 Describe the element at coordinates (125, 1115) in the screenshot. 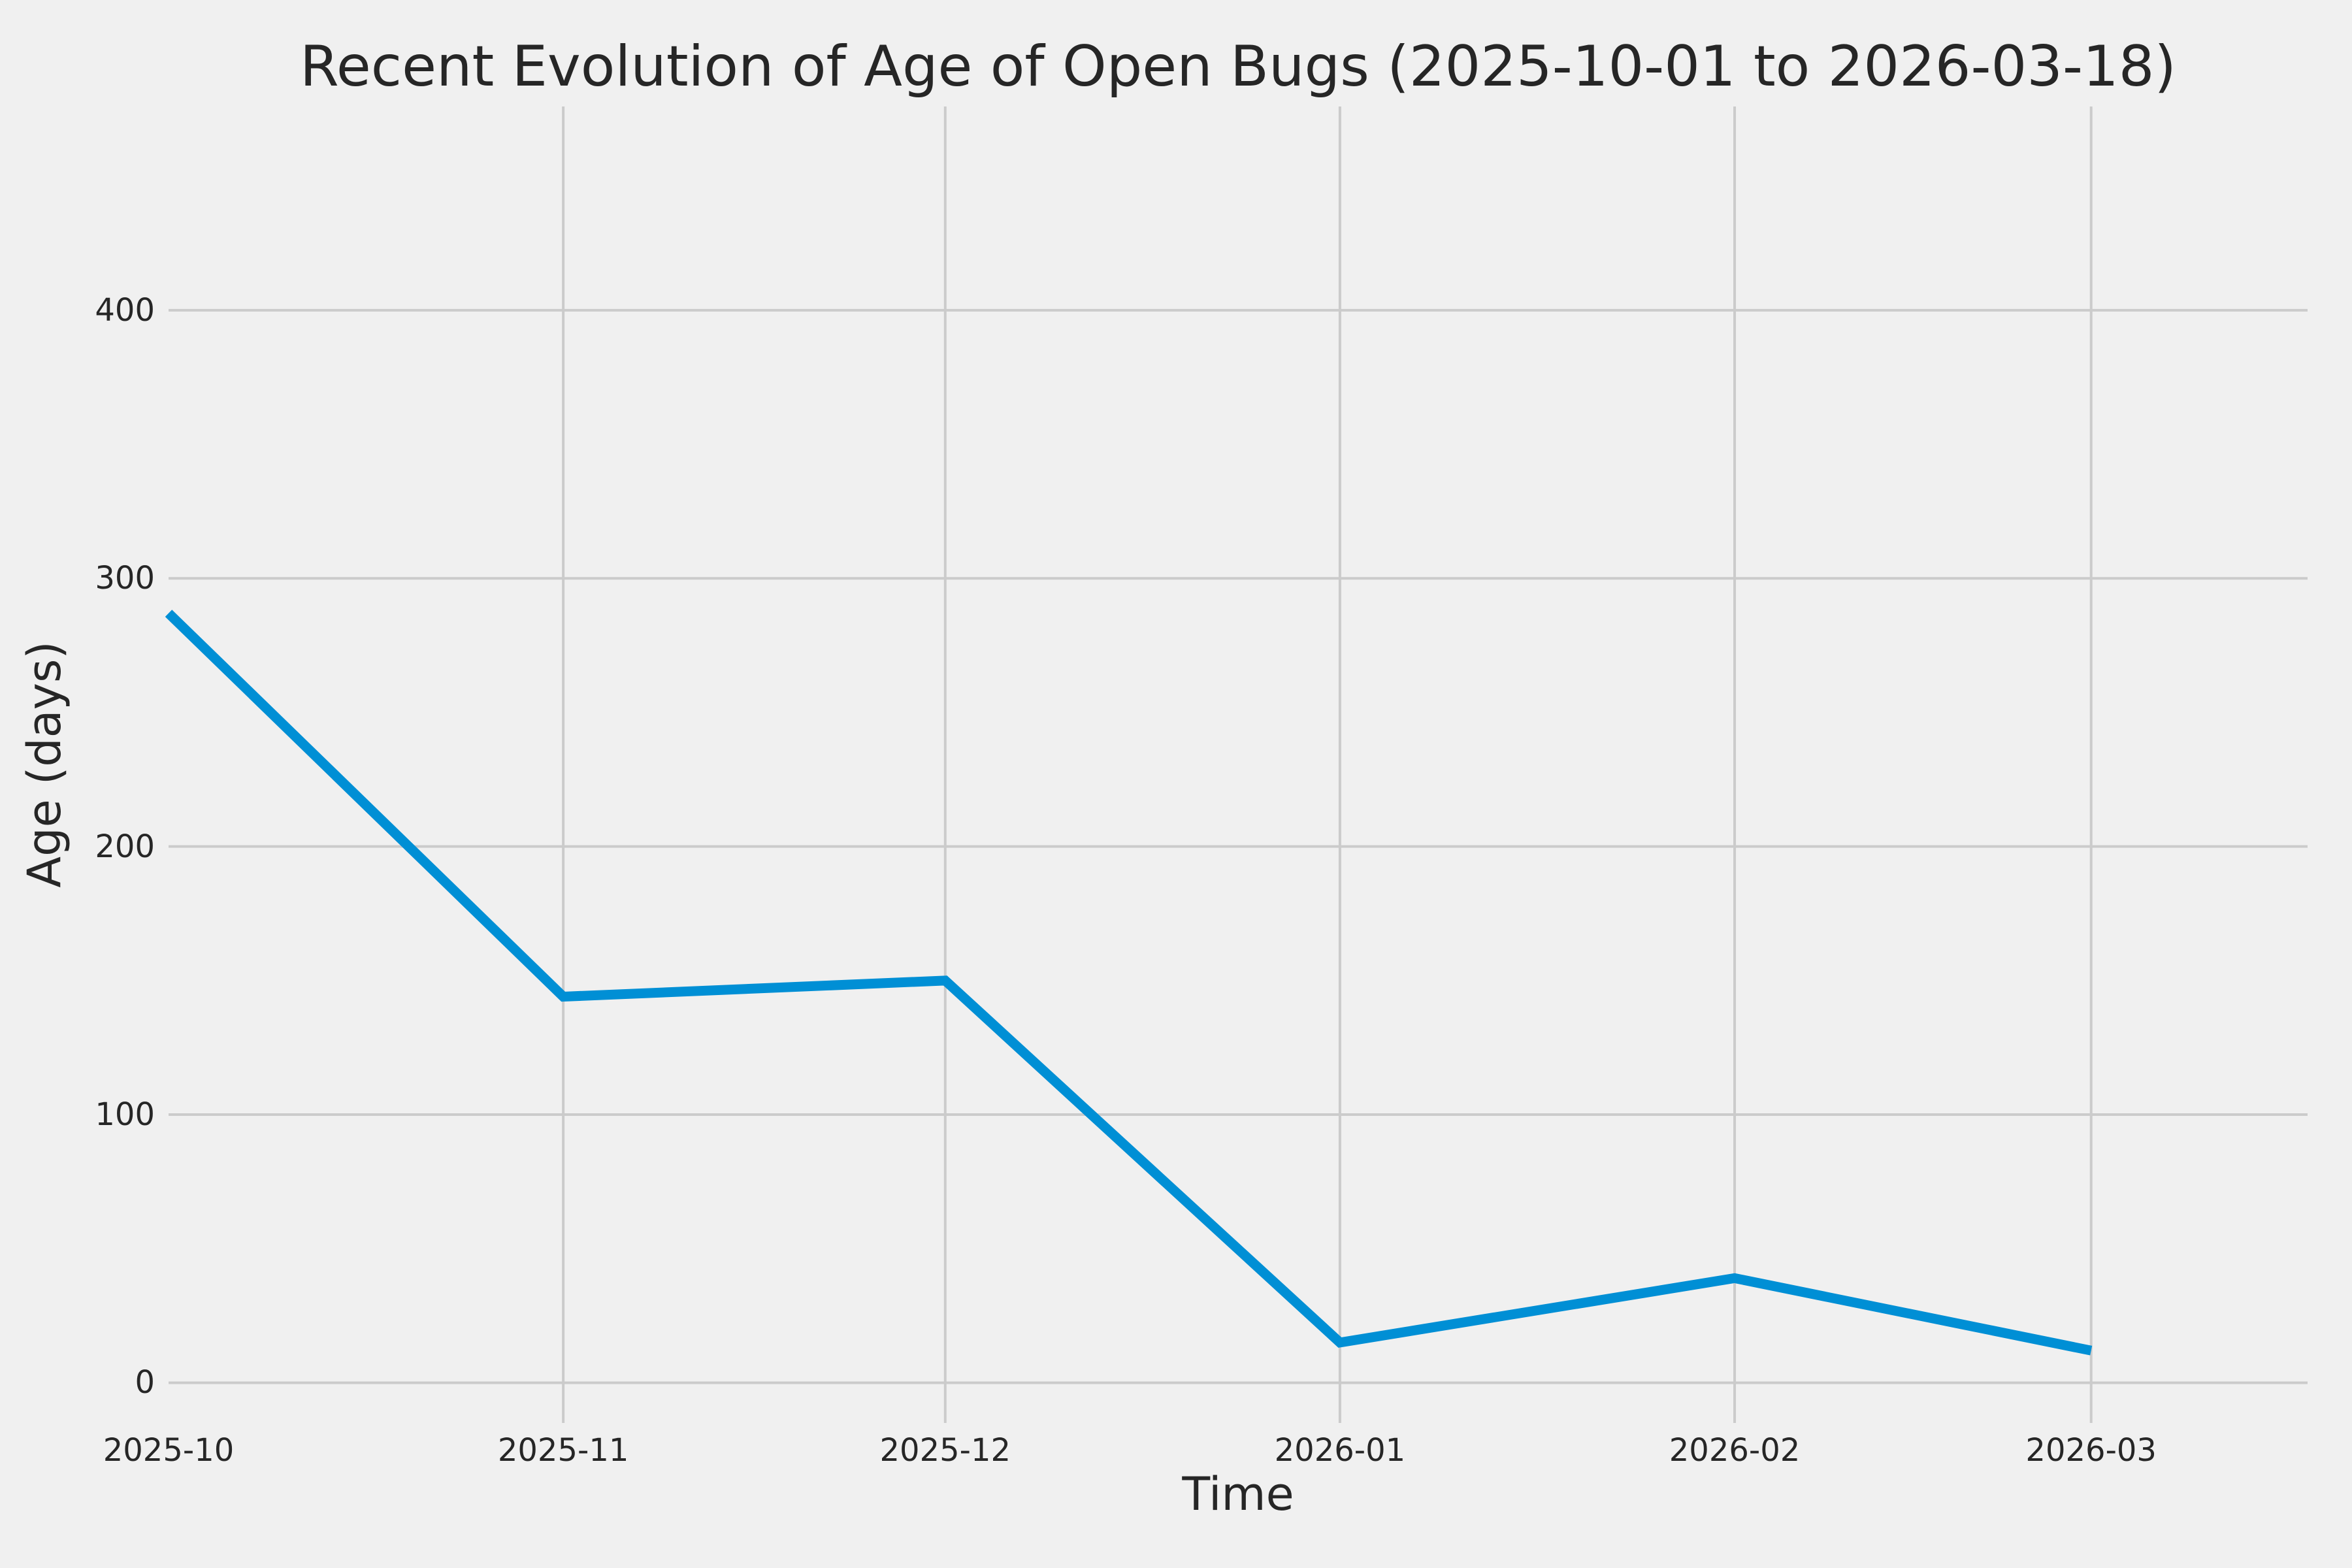

I see `y-tick-label-100: 100` at that location.